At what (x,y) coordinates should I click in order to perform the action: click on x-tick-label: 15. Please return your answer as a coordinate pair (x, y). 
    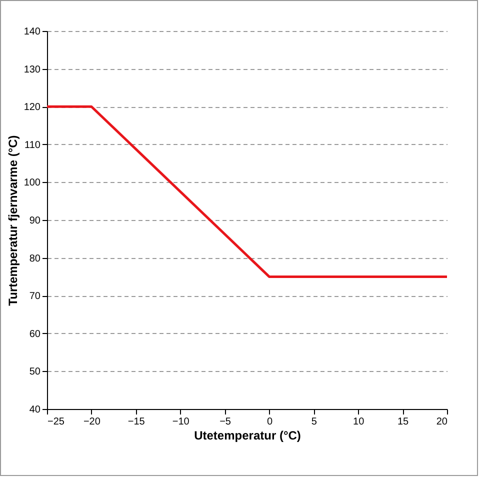
    Looking at the image, I should click on (403, 422).